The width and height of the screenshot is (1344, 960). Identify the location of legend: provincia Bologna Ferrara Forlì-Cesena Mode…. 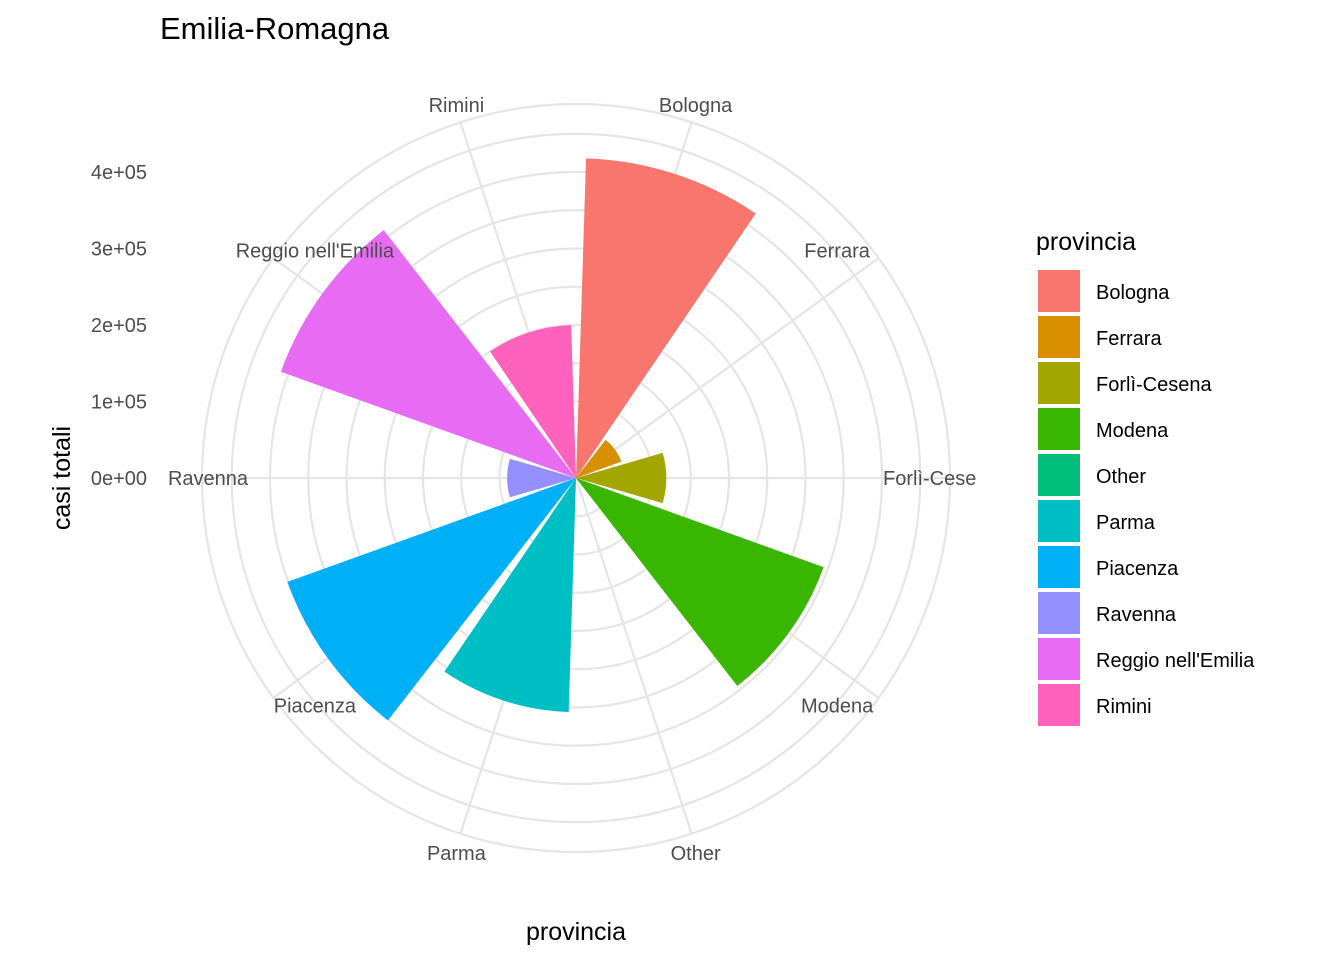
(1145, 477).